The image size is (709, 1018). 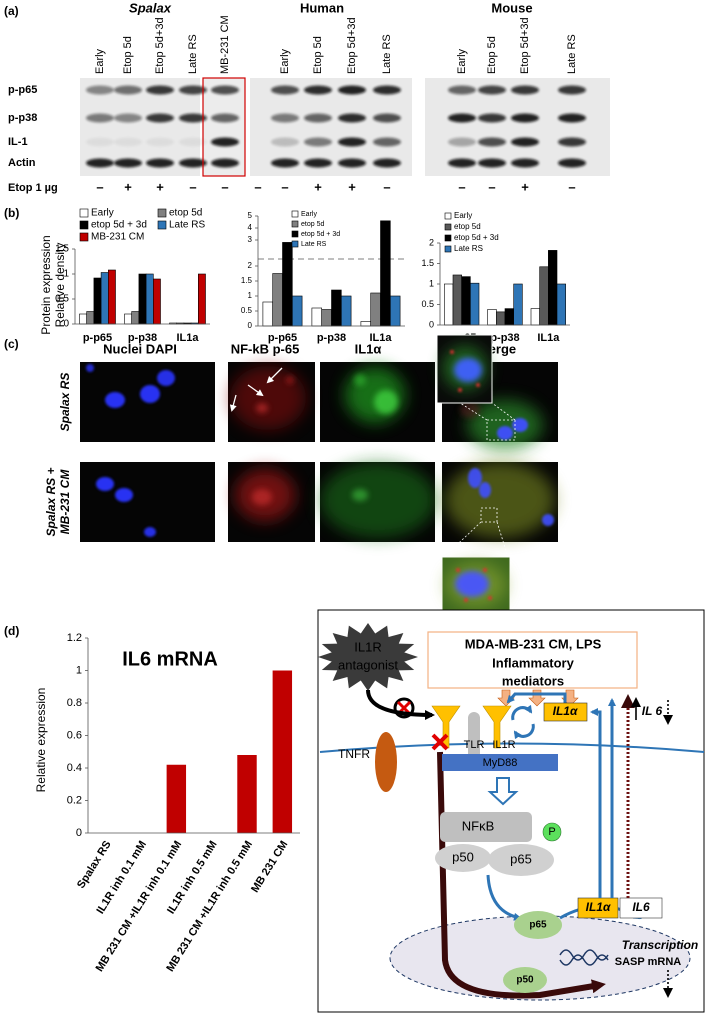 I want to click on loop-arrow, so click(x=524, y=731).